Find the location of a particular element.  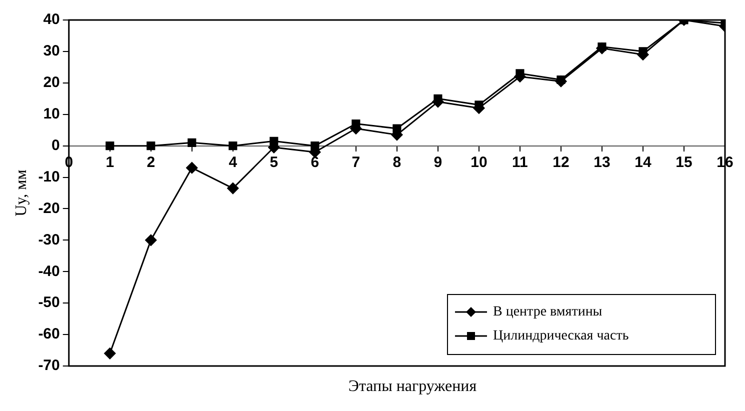

x-tick-label: 11 is located at coordinates (520, 162).